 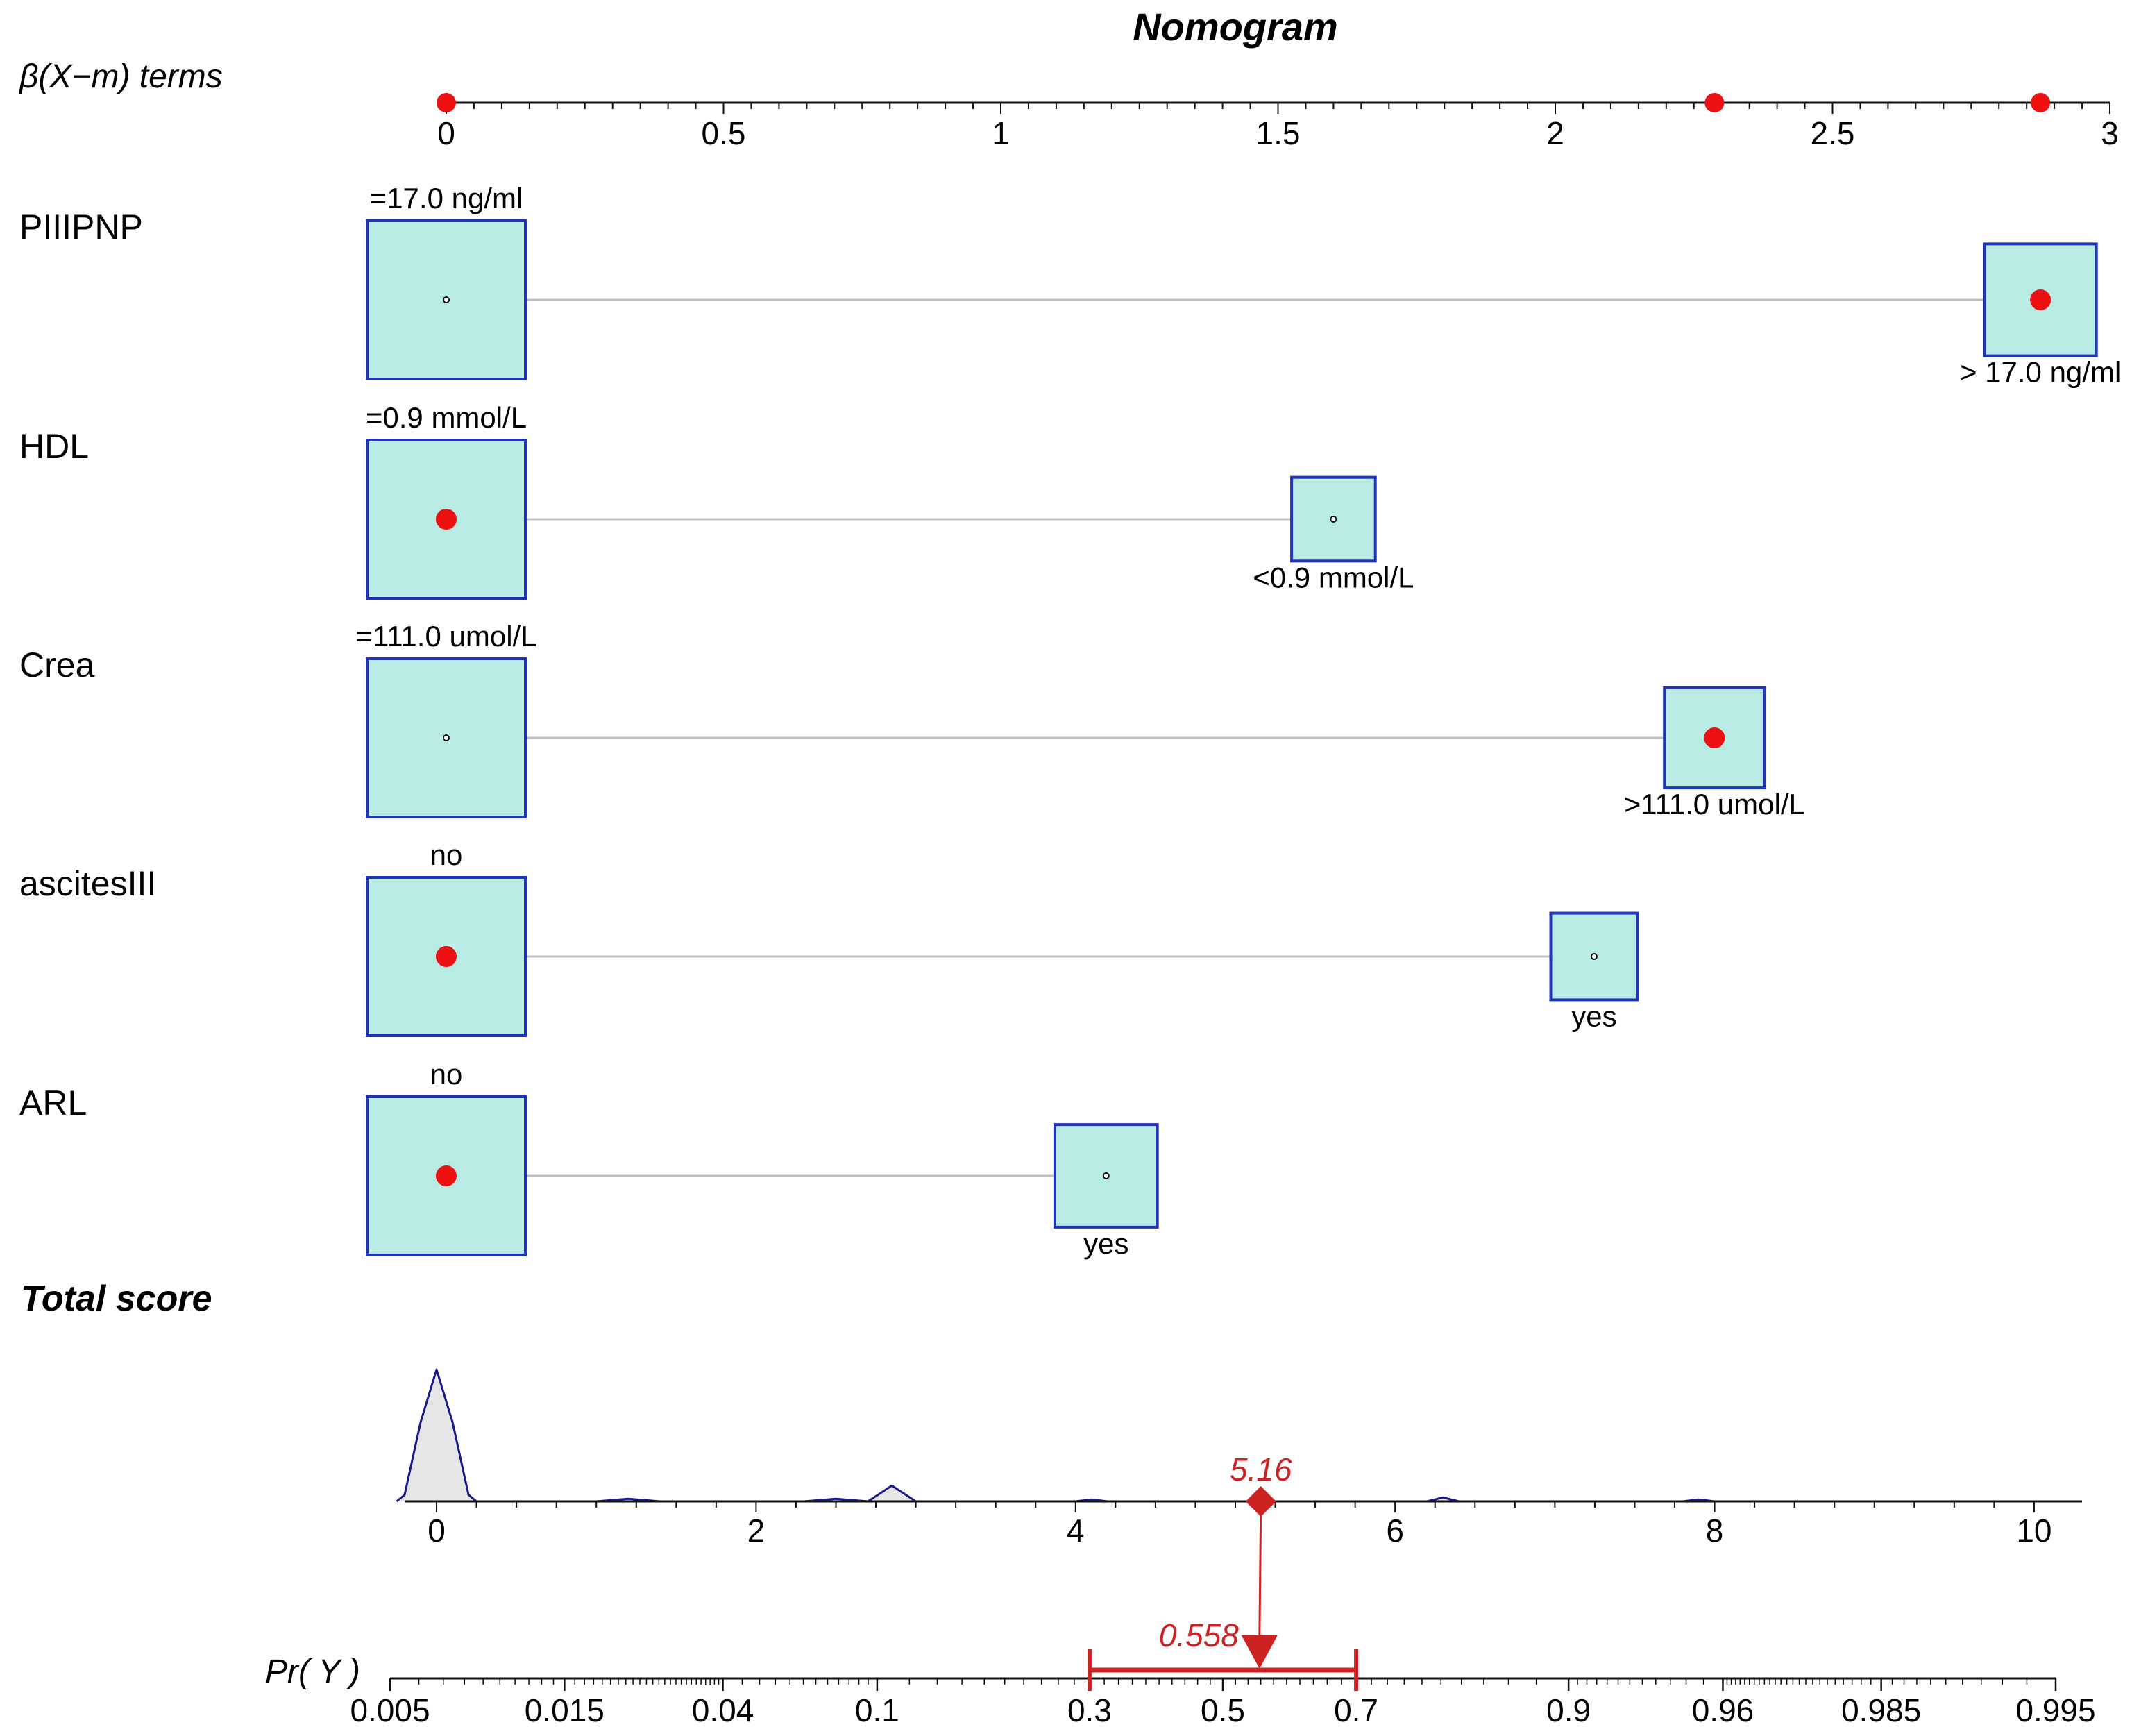 What do you see at coordinates (1555, 133) in the screenshot?
I see `beta-tick-label: 2` at bounding box center [1555, 133].